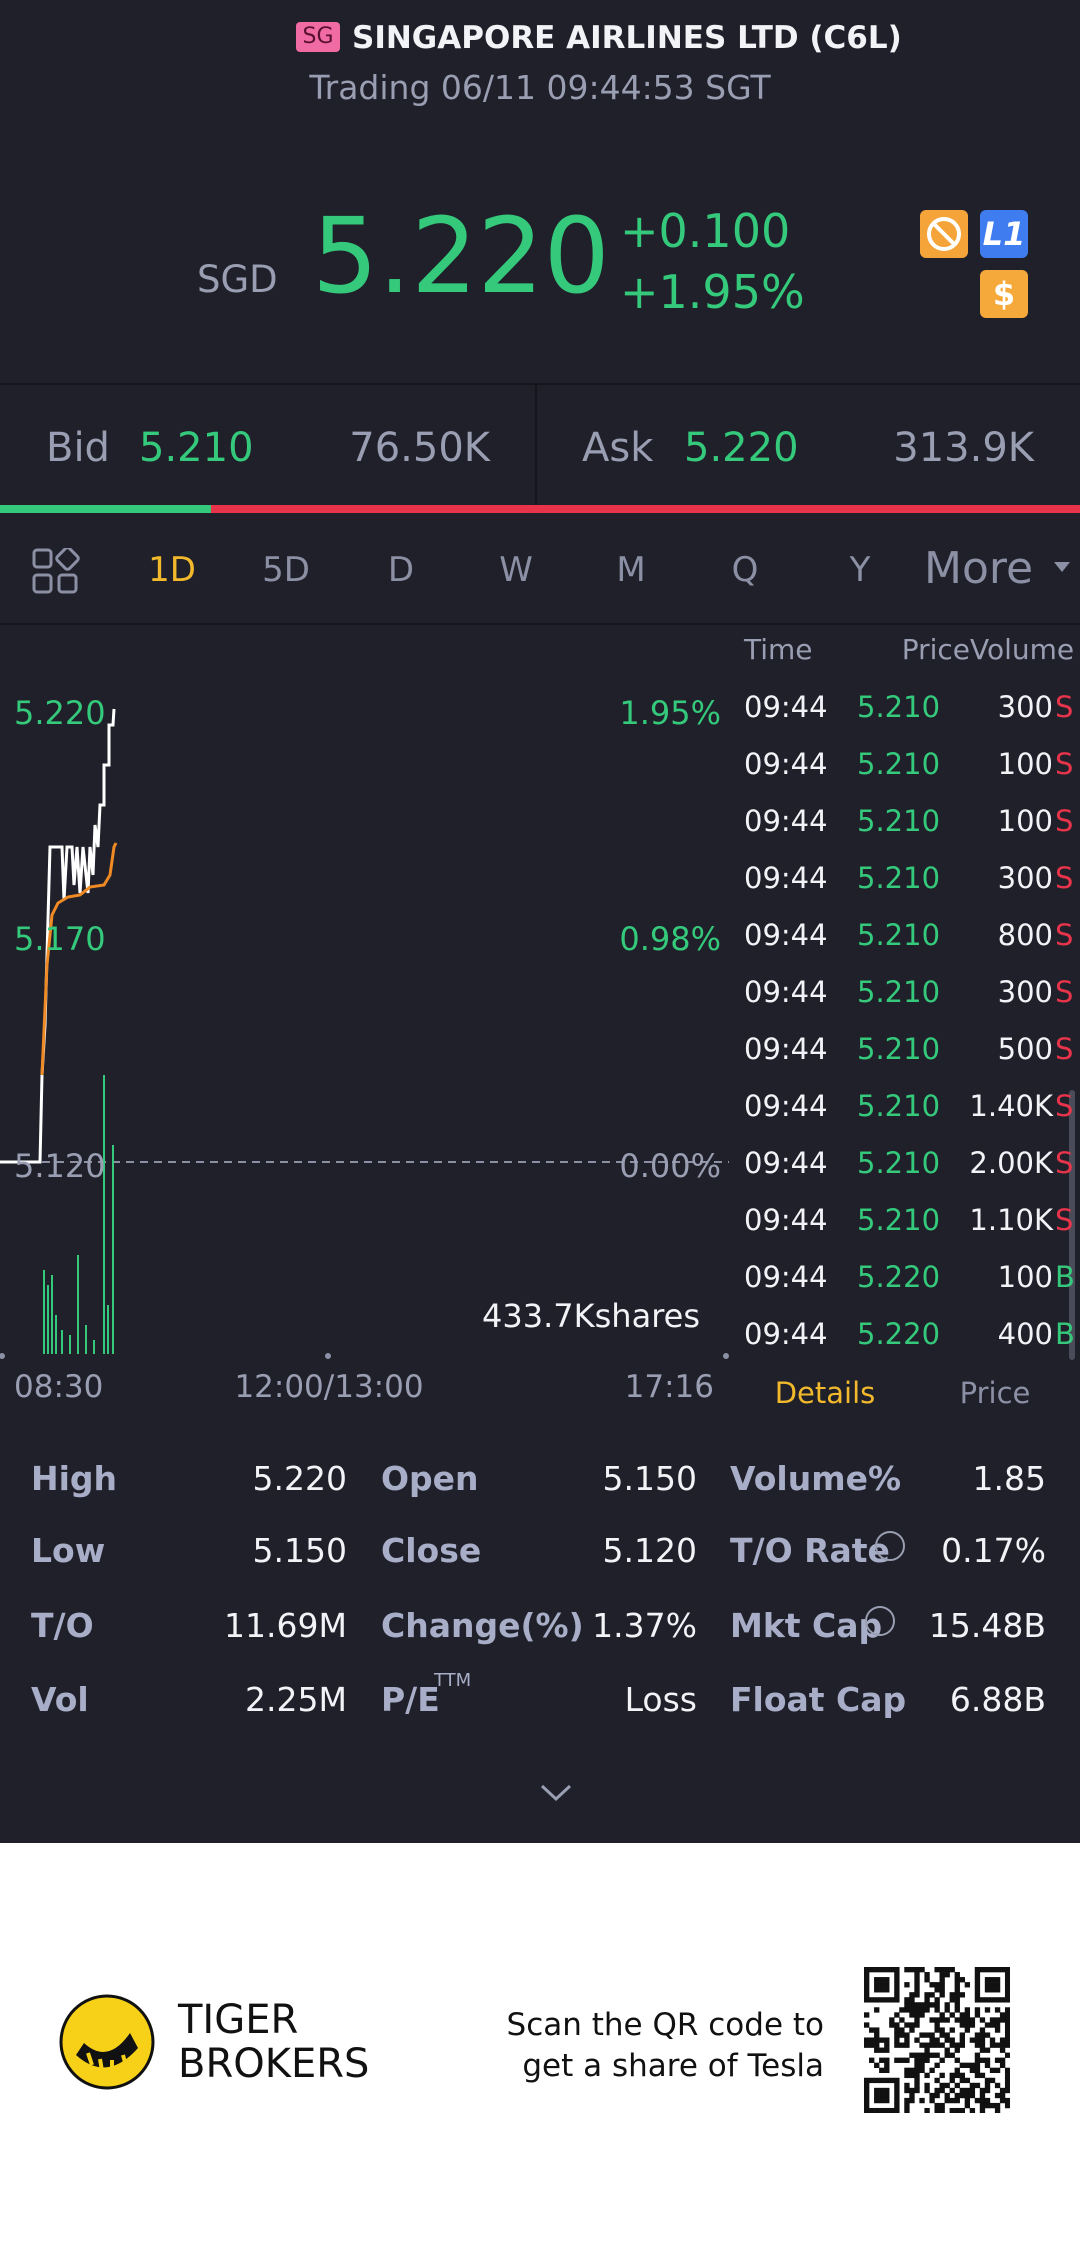  I want to click on period-tab: 1D, so click(172, 570).